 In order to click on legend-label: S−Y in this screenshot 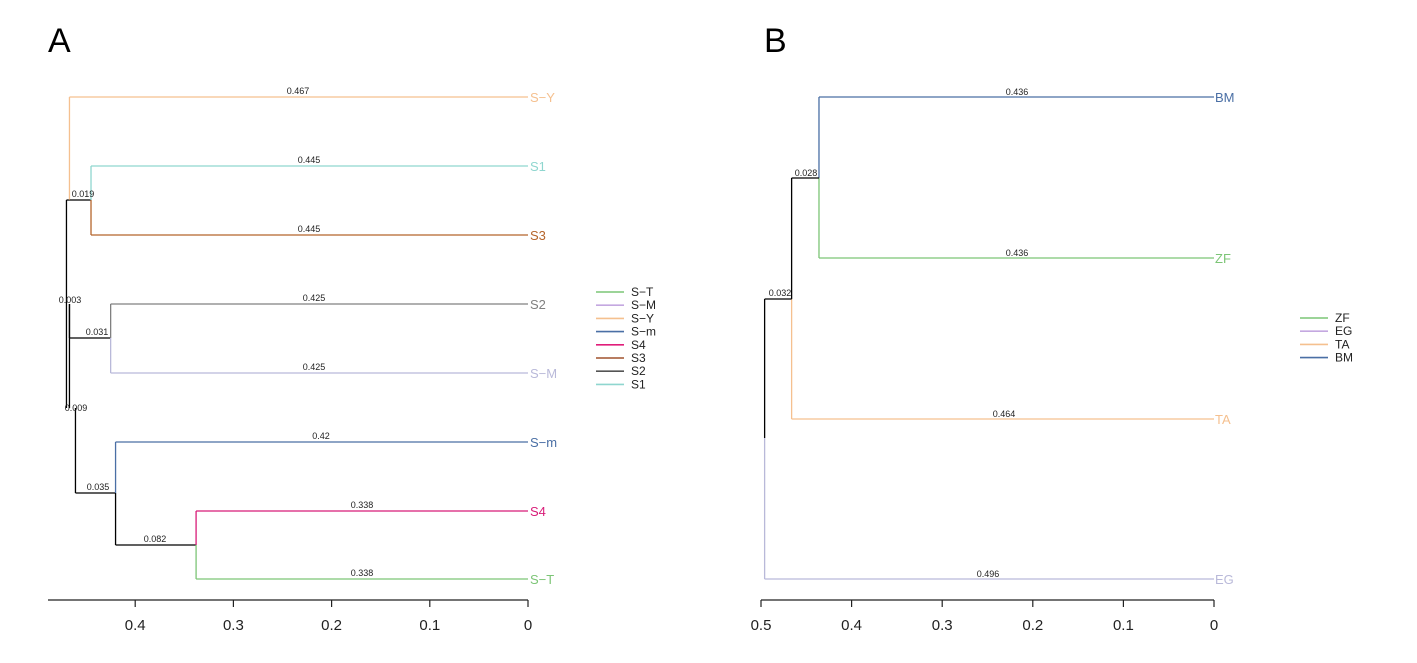, I will do `click(642, 318)`.